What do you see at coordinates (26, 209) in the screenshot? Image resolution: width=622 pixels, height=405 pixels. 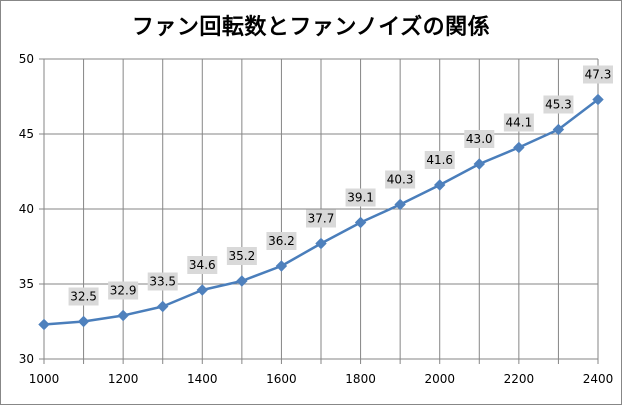 I see `y-tick-label: 40` at bounding box center [26, 209].